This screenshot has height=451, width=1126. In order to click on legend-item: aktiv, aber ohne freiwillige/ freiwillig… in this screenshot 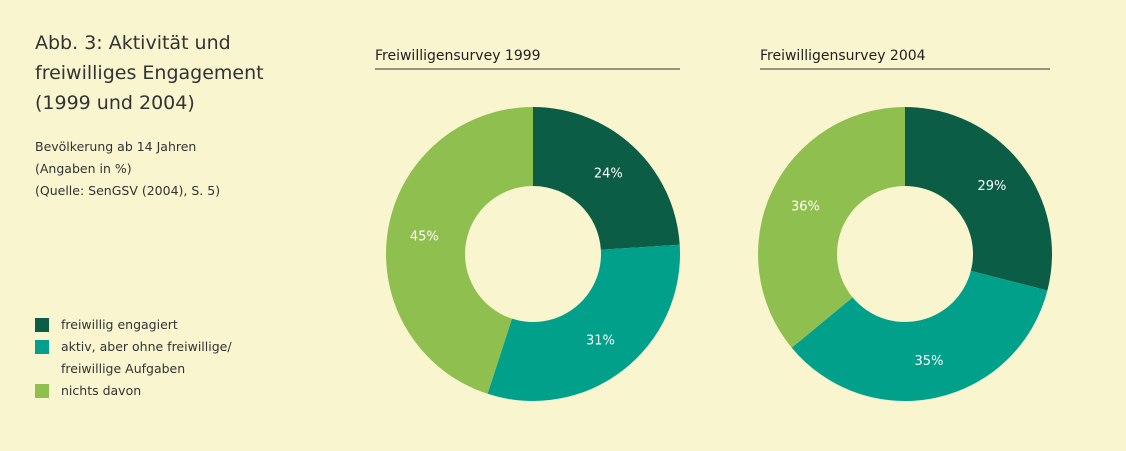, I will do `click(135, 358)`.